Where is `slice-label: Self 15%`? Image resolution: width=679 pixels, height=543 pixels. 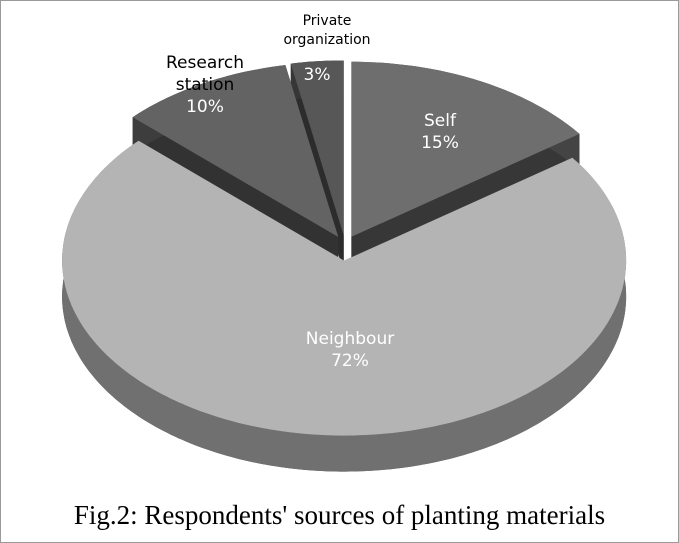
slice-label: Self 15% is located at coordinates (440, 132).